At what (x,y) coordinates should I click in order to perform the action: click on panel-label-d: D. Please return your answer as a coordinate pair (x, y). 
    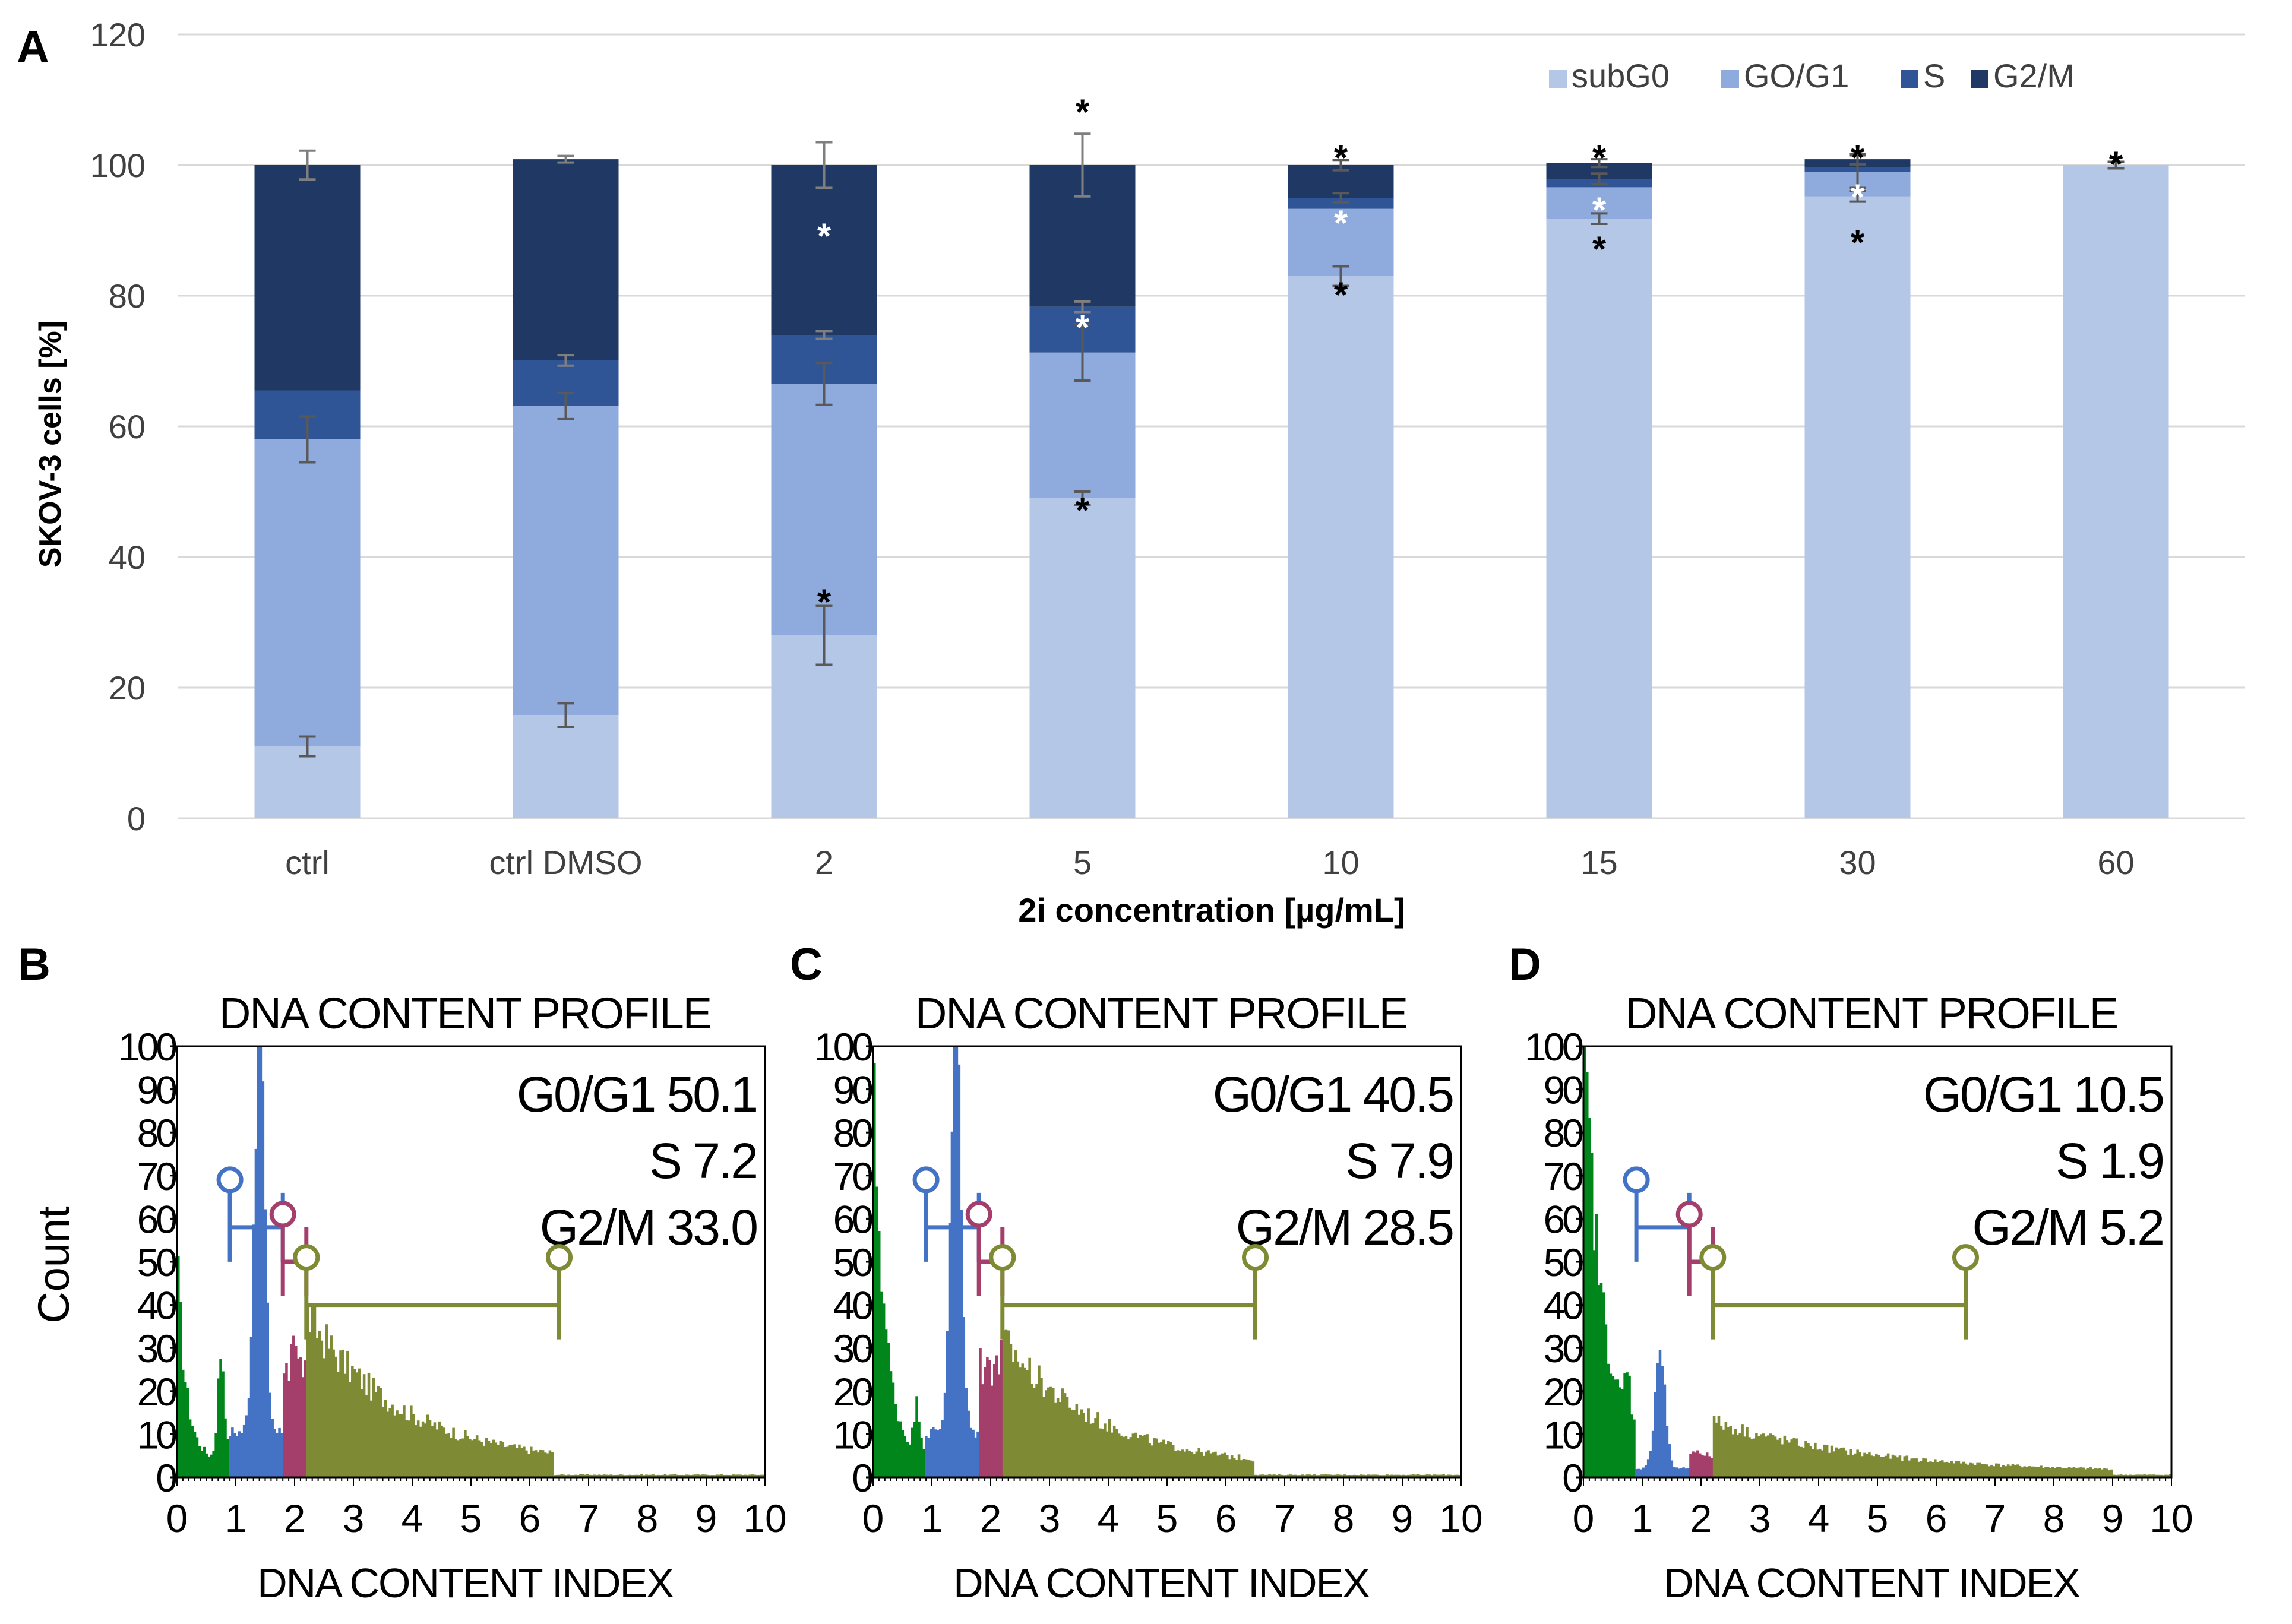
    Looking at the image, I should click on (1525, 964).